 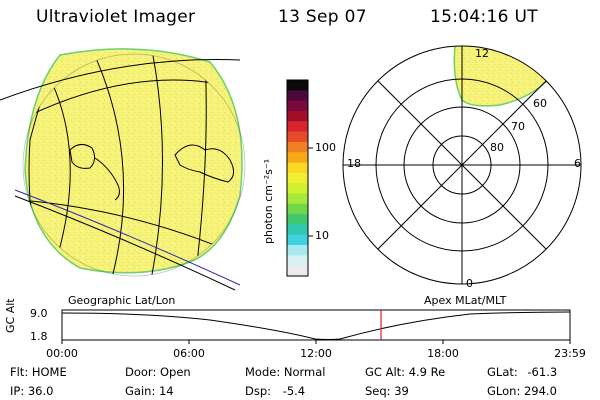 I want to click on status-flight-label: Flt:, so click(x=19, y=372).